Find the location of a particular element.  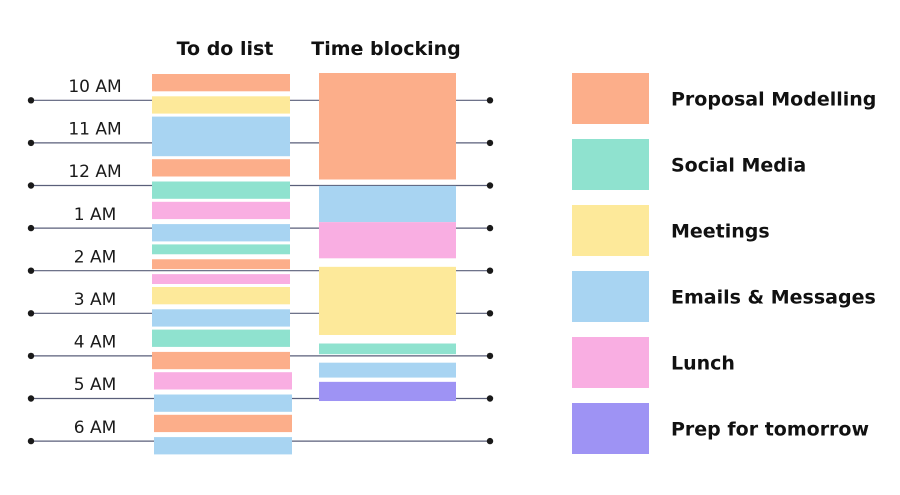

legend-label-emails: Emails & Messages is located at coordinates (773, 298).